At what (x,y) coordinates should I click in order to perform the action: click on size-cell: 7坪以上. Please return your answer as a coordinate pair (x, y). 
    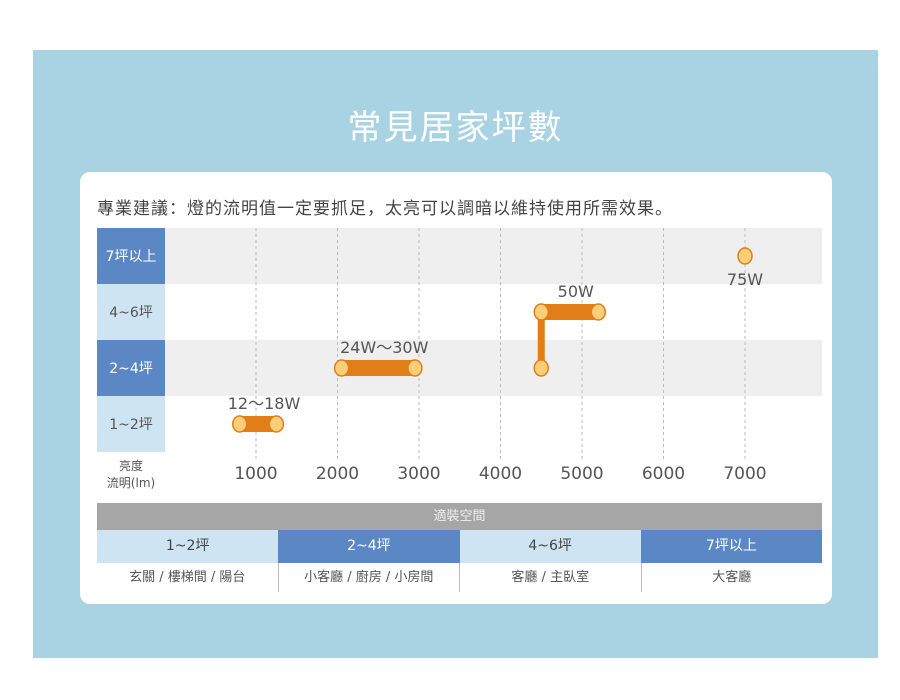
    Looking at the image, I should click on (731, 546).